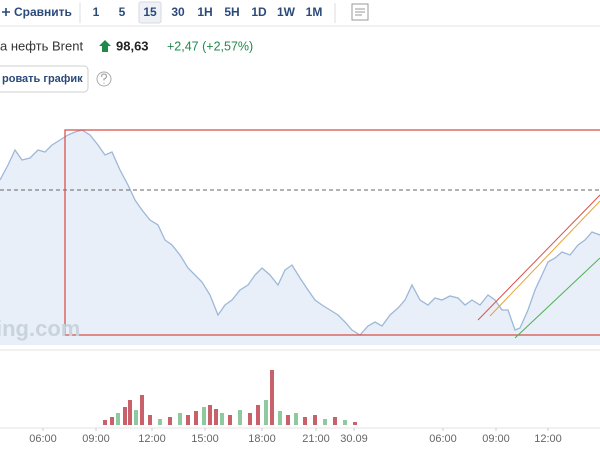 The image size is (600, 450). I want to click on interval-button: 30, so click(178, 12).